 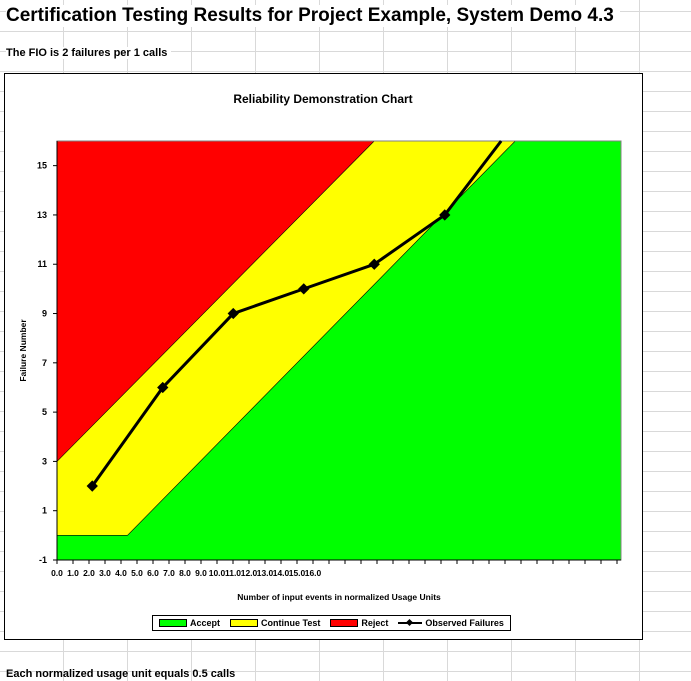 What do you see at coordinates (89, 53) in the screenshot?
I see `fio-text: The FIO is 2 failures per 1 calls` at bounding box center [89, 53].